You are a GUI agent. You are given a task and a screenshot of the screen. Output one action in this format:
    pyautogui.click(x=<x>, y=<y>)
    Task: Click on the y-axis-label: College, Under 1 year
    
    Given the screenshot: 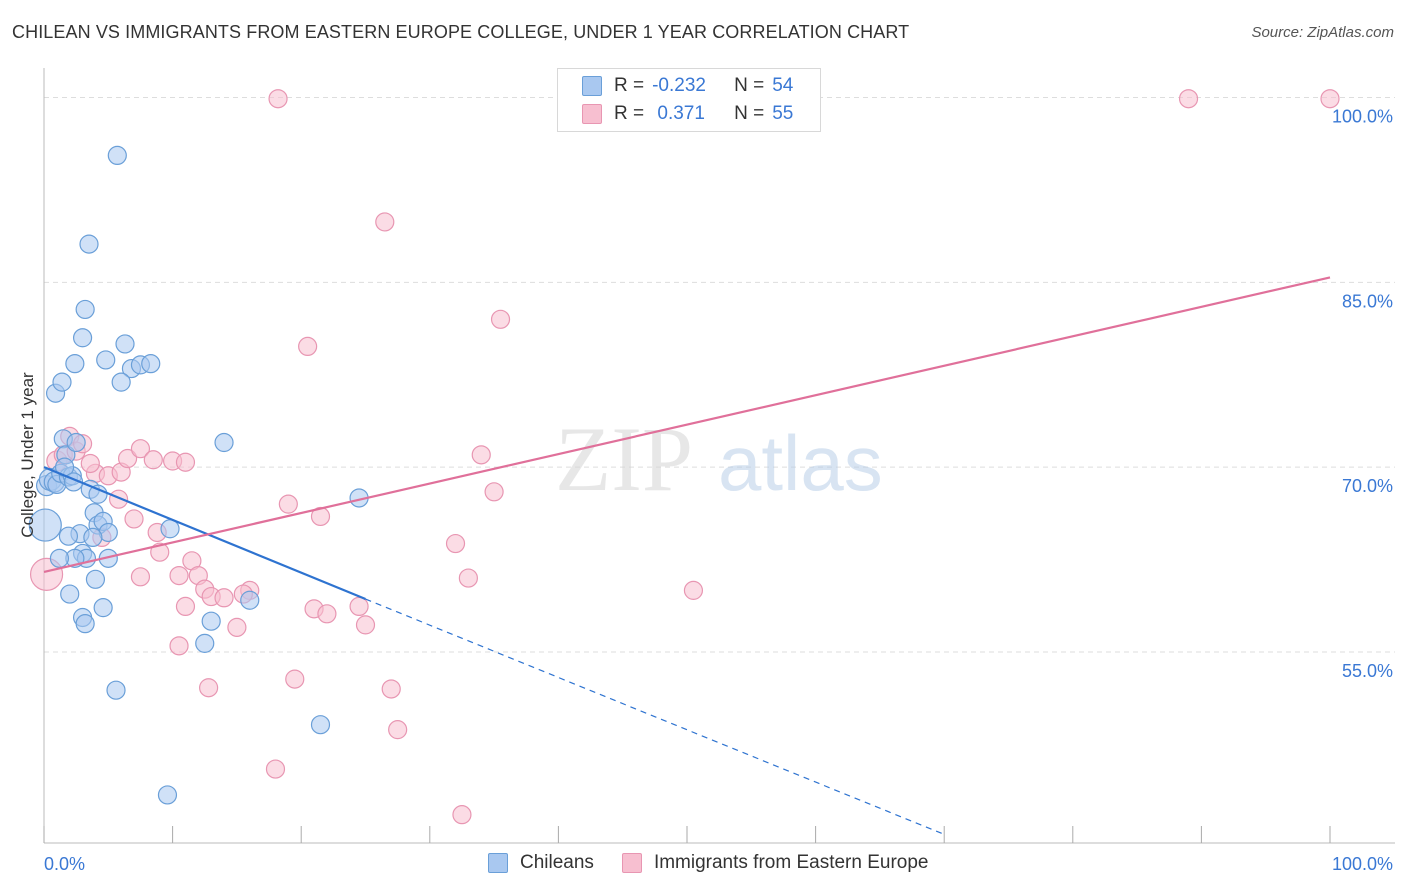 What is the action you would take?
    pyautogui.click(x=27, y=455)
    